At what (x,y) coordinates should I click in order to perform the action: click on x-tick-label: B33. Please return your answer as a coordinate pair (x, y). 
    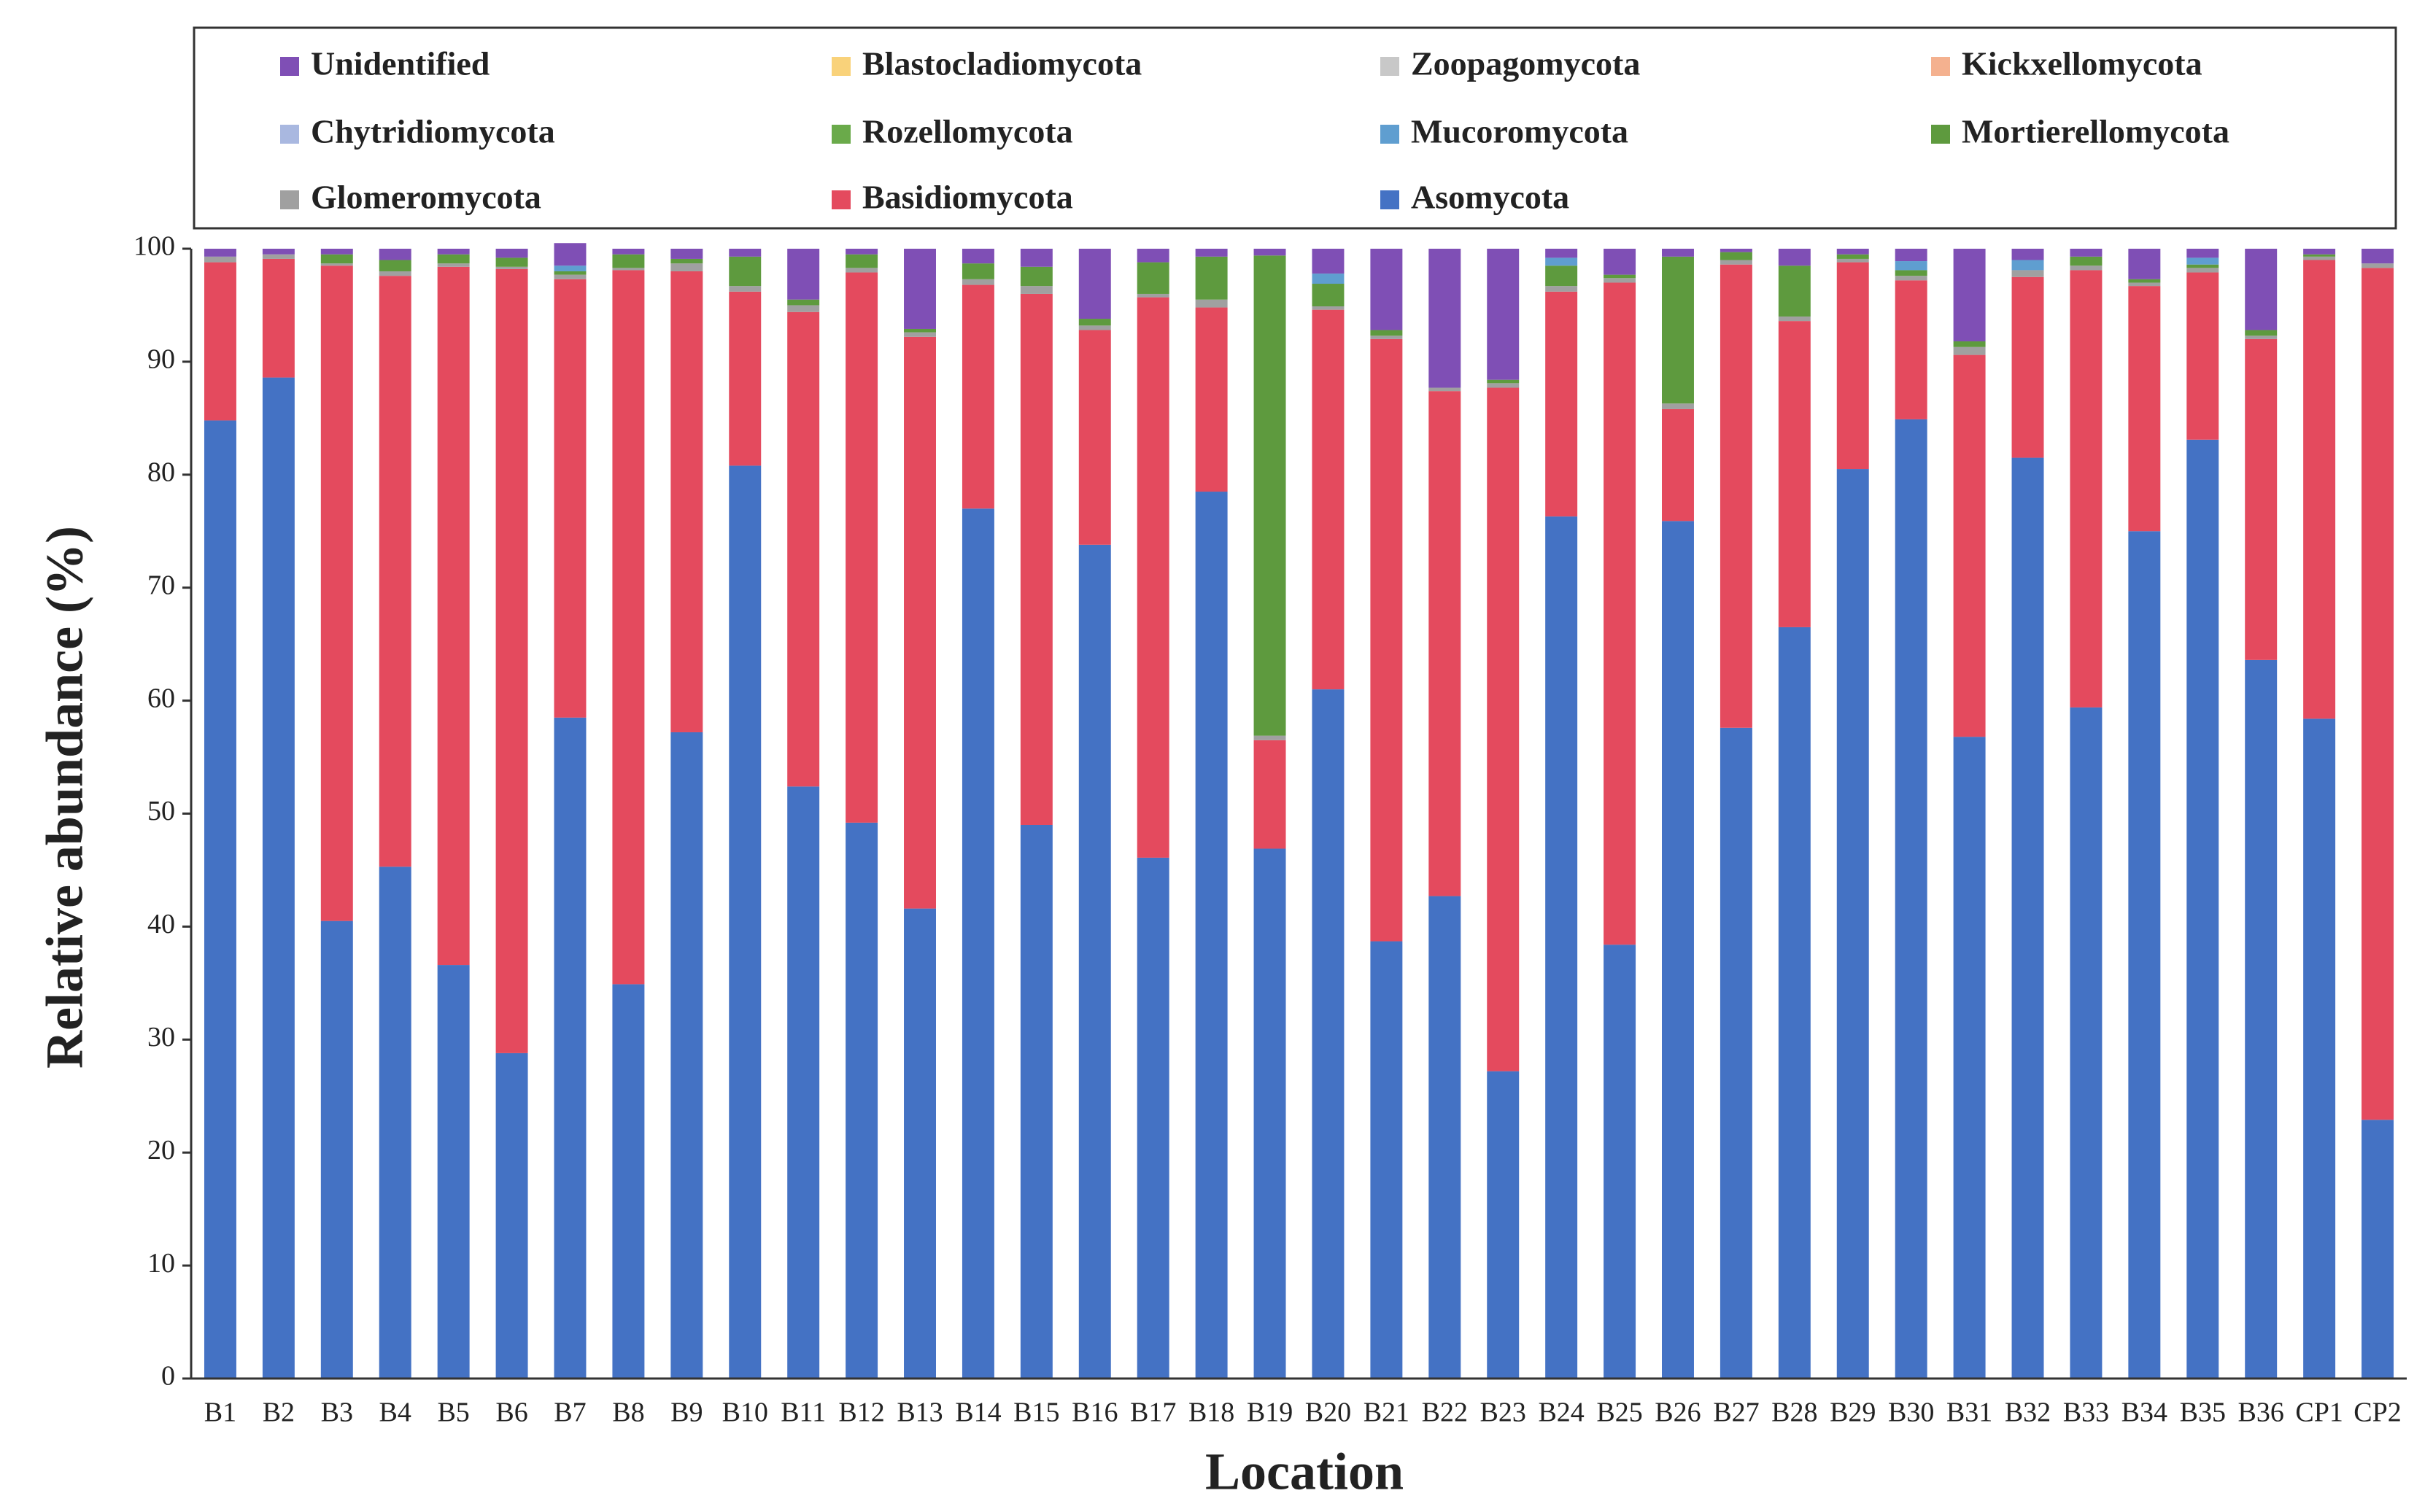
    Looking at the image, I should click on (2086, 1412).